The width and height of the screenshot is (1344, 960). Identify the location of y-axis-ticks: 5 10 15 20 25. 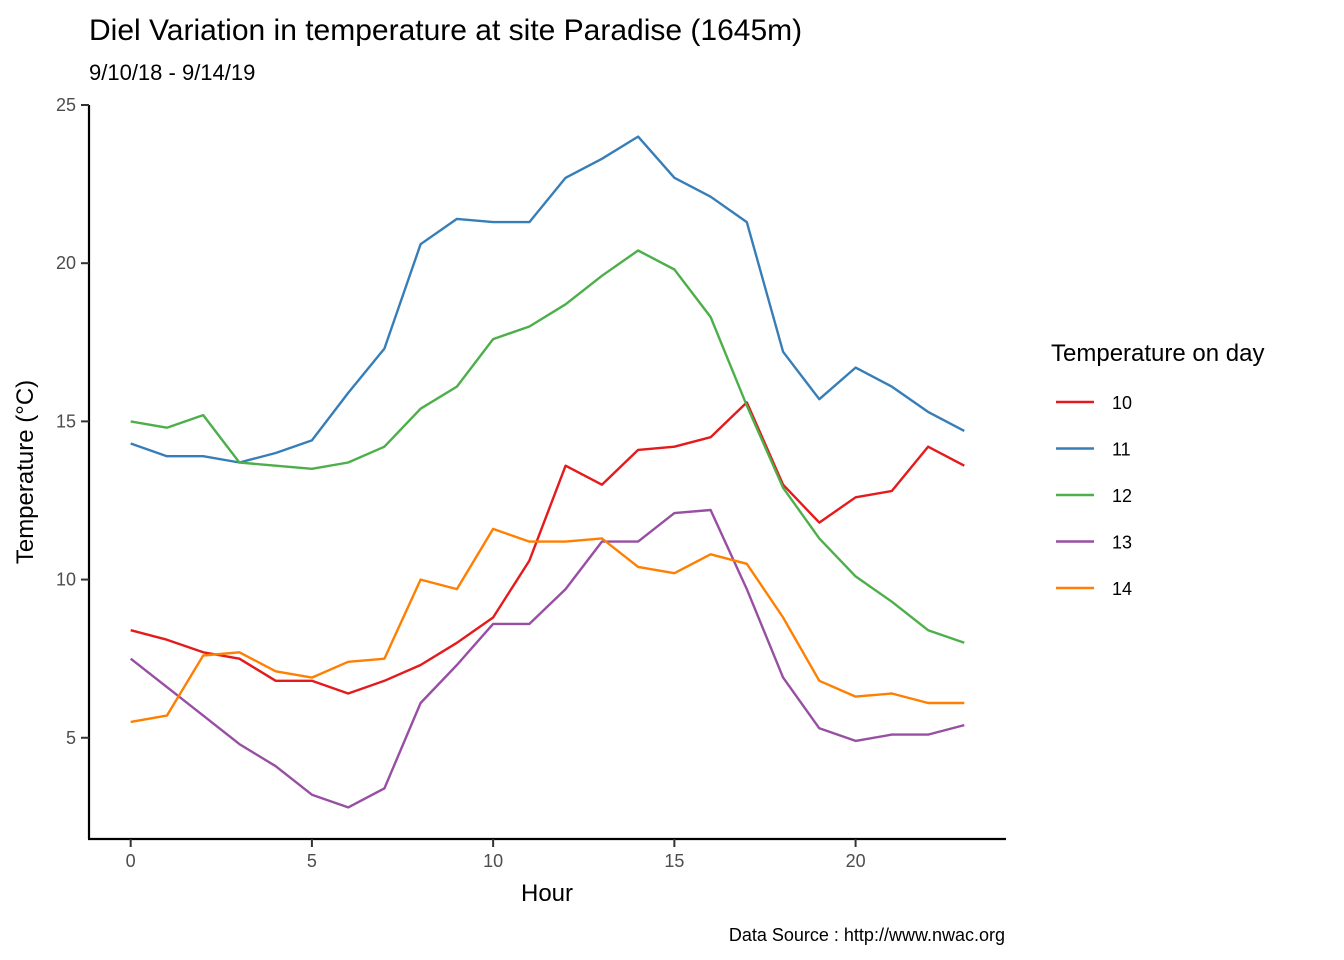
(72, 421).